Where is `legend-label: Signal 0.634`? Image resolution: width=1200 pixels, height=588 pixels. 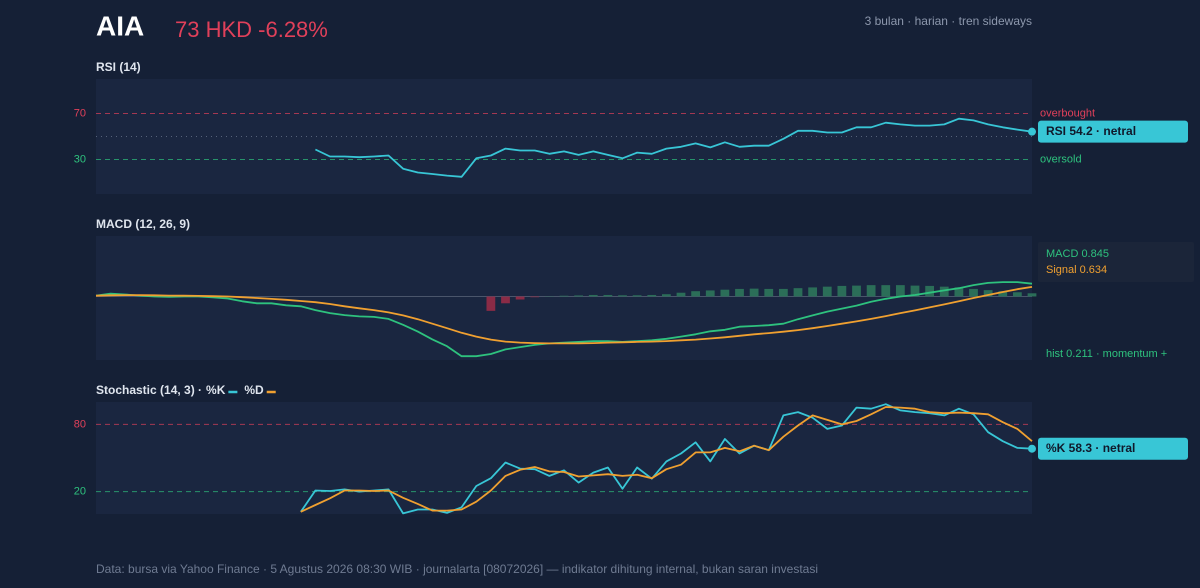
legend-label: Signal 0.634 is located at coordinates (1076, 270).